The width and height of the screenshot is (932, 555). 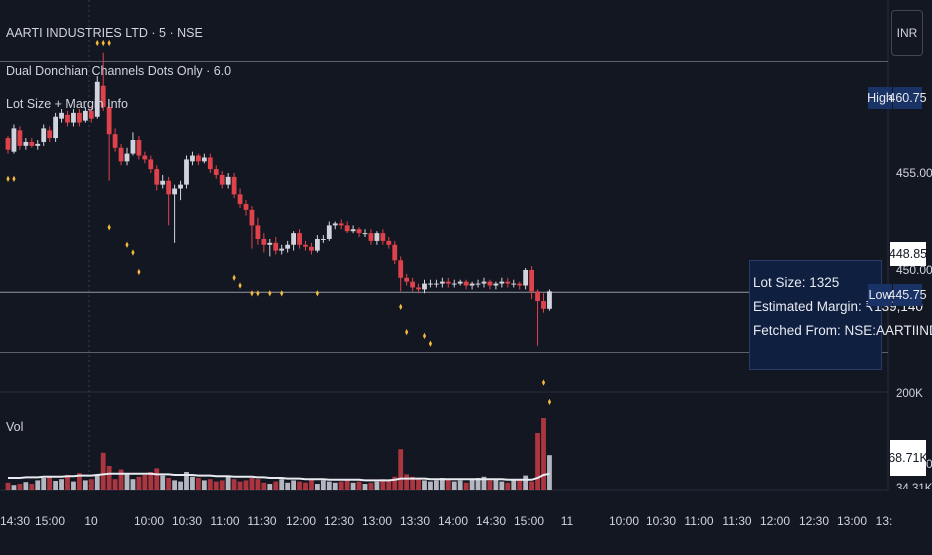 I want to click on indicator-lot-size-label: Lot Size + Margin Info, so click(x=67, y=104).